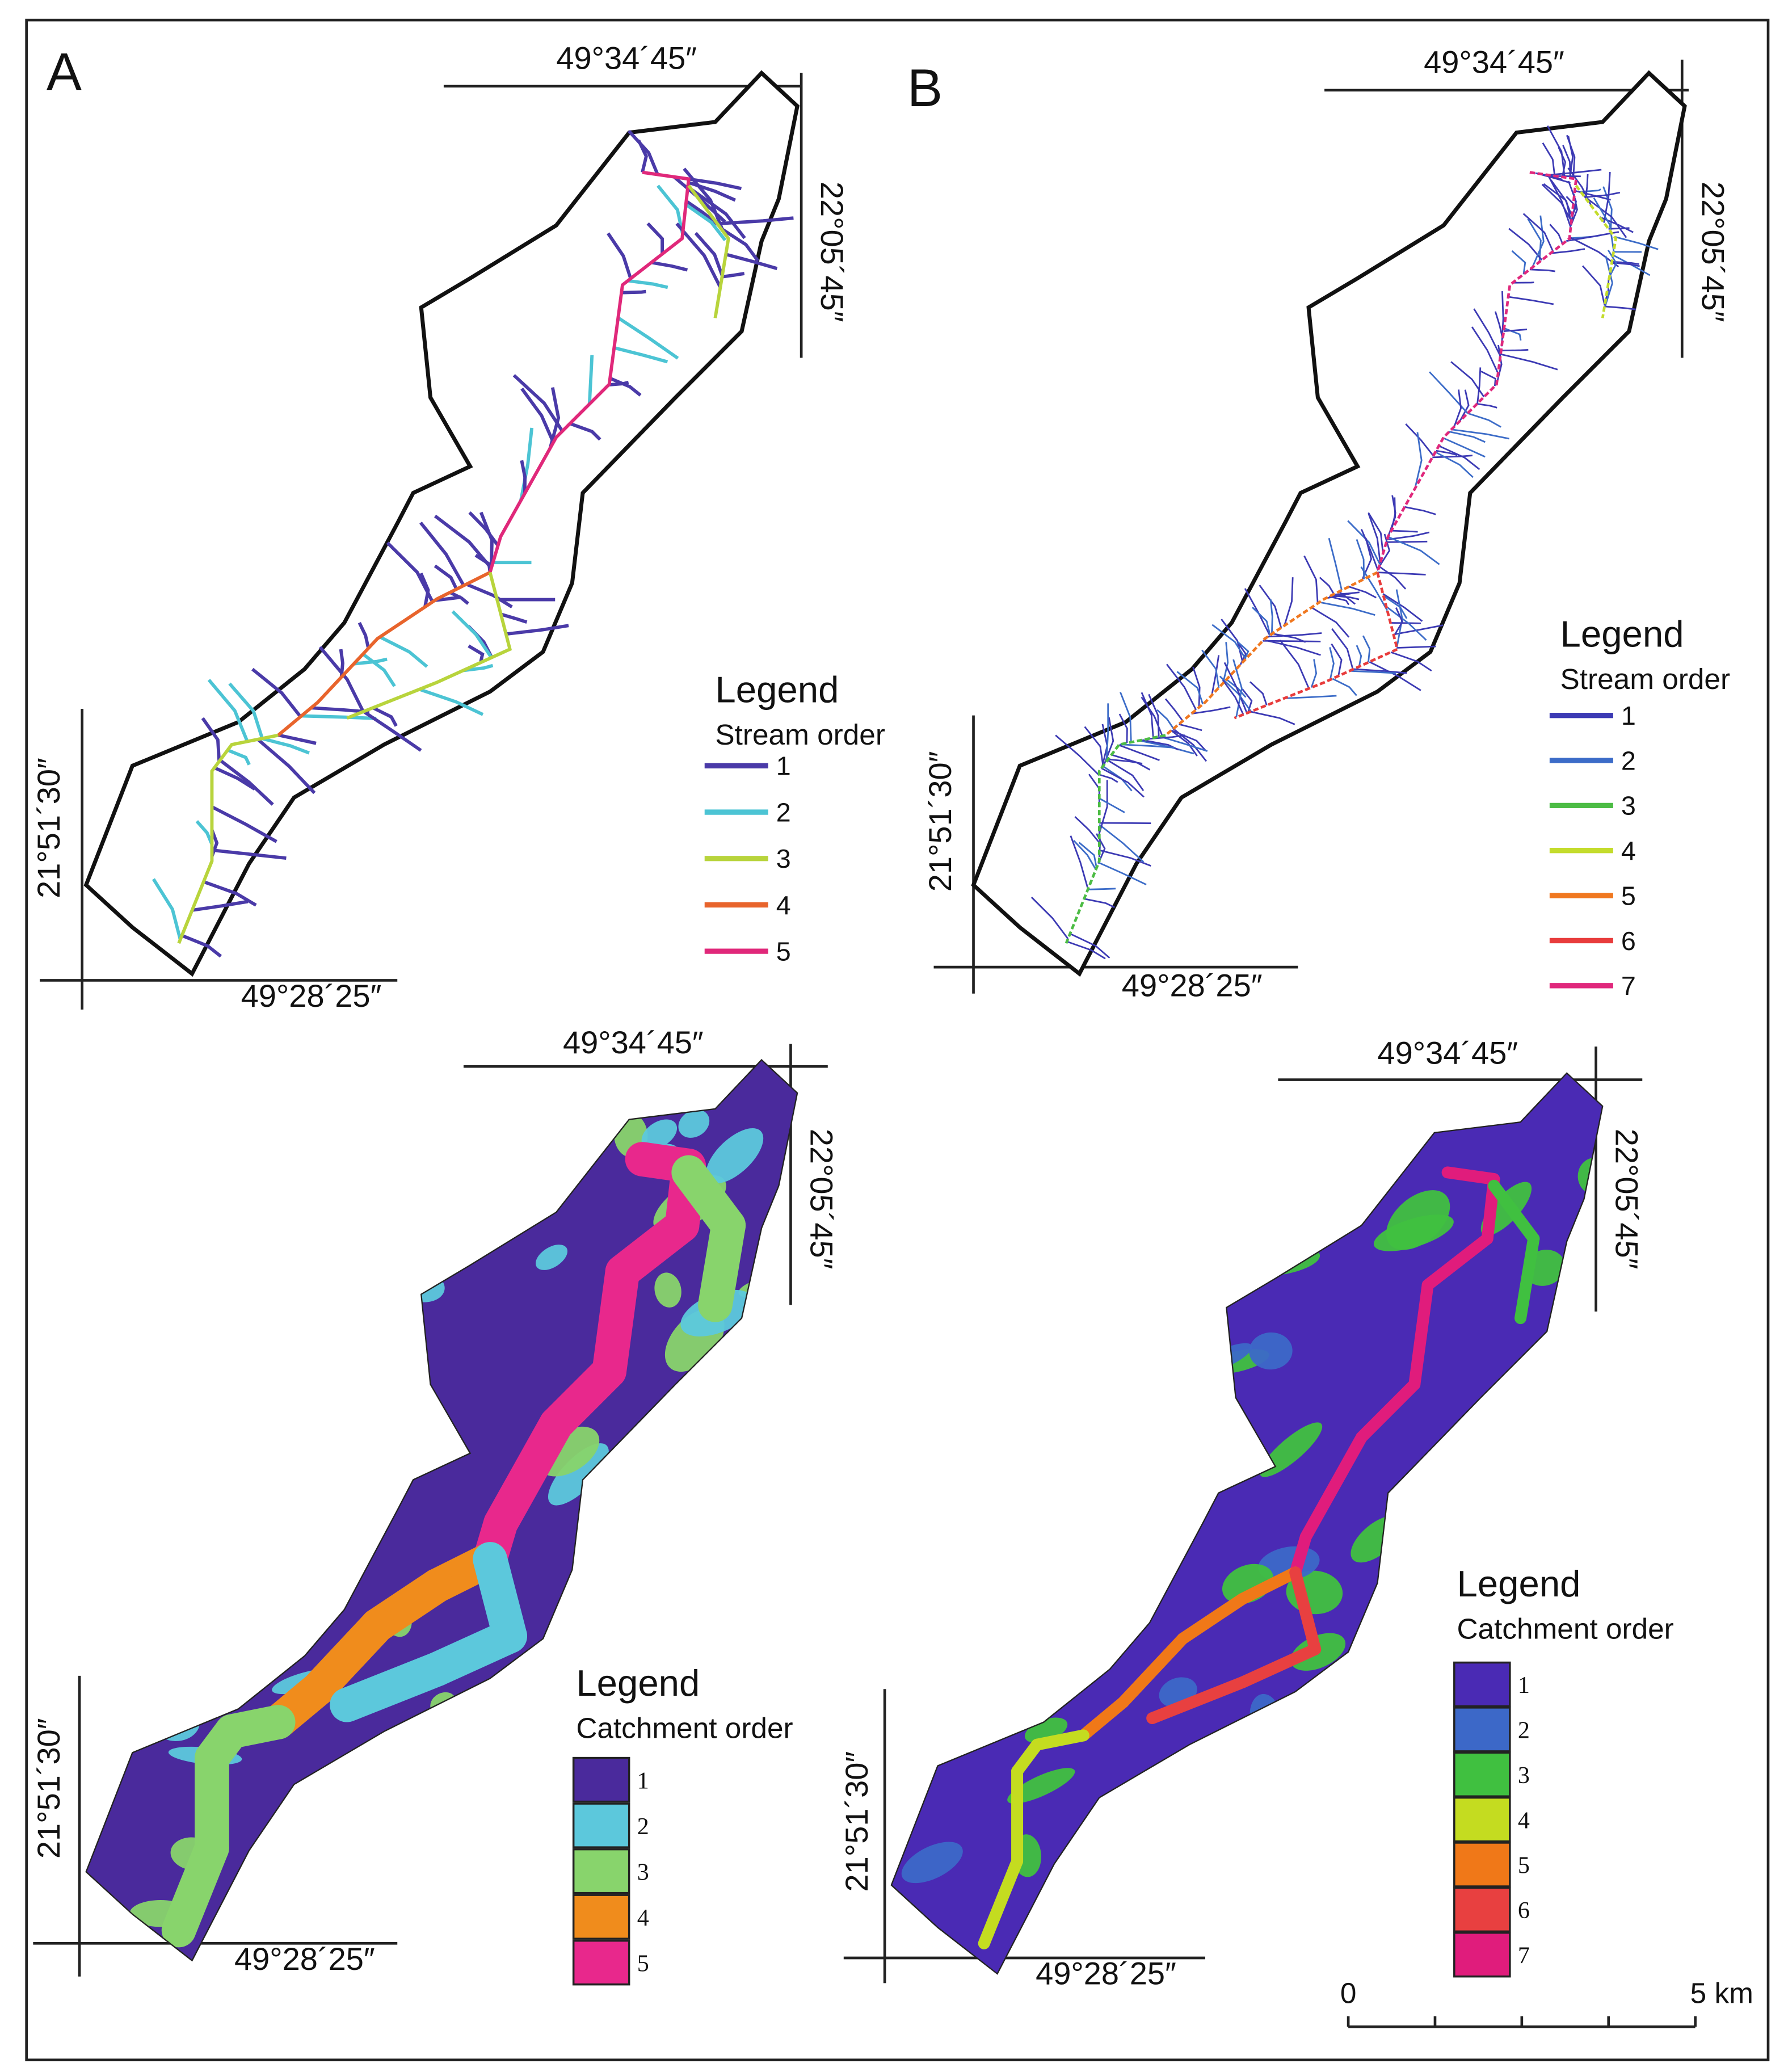 This screenshot has width=1788, height=2072. I want to click on scale-label: 5 km, so click(1721, 1993).